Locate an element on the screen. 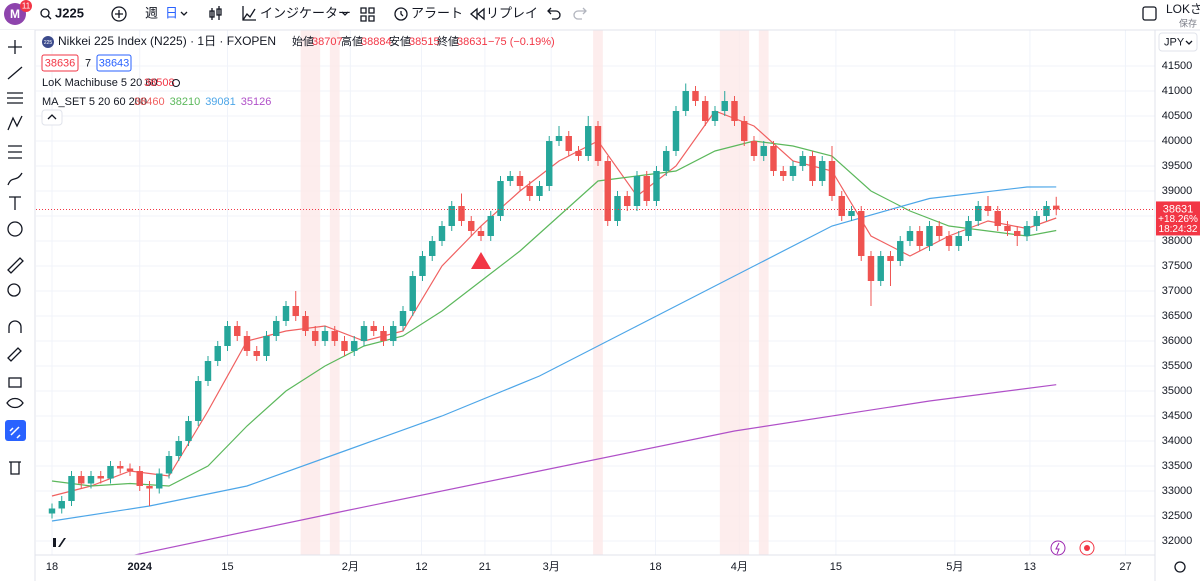  x-tick-label: 13 is located at coordinates (1030, 567).